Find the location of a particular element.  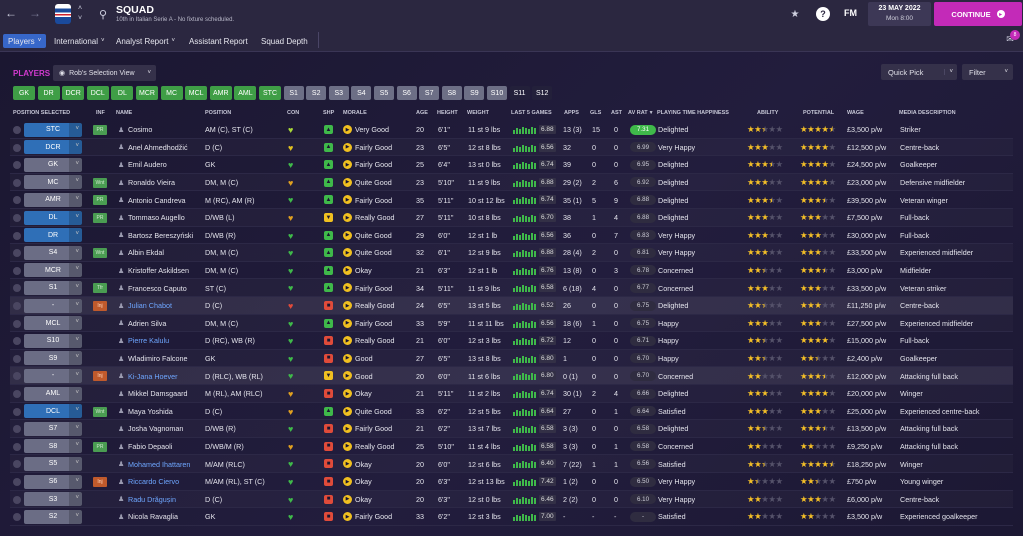

filter-chip-amr: AMR is located at coordinates (220, 93).